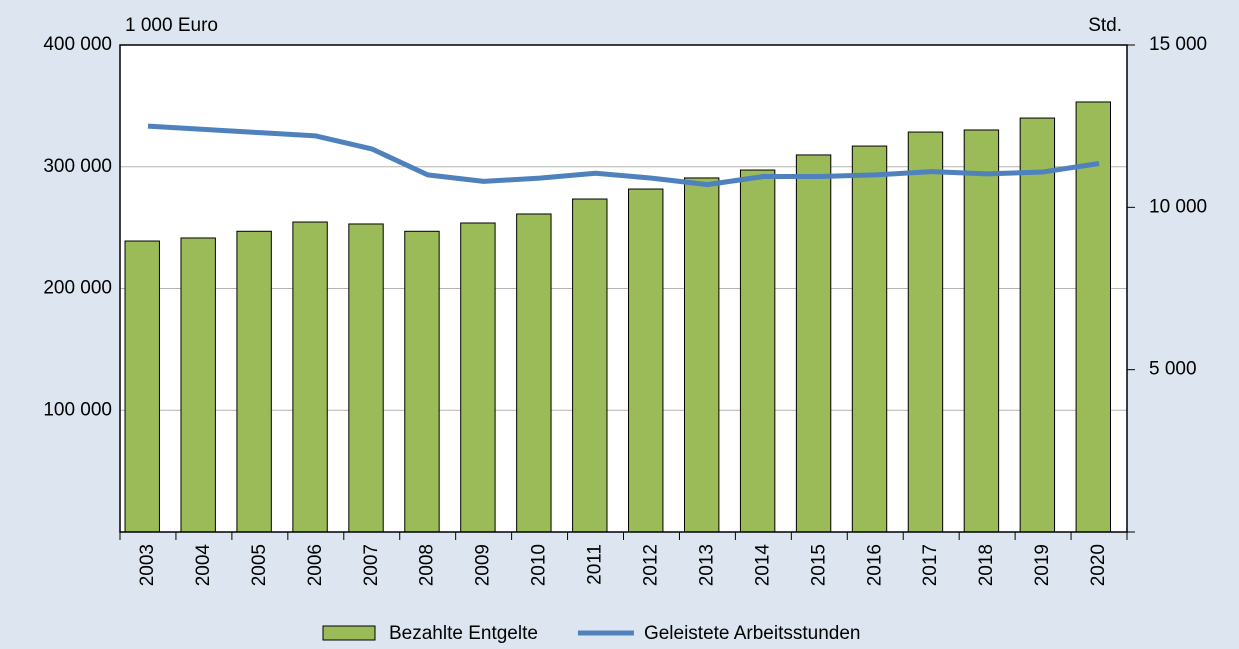 This screenshot has height=649, width=1239. Describe the element at coordinates (930, 565) in the screenshot. I see `x-tick-label: 2017` at that location.